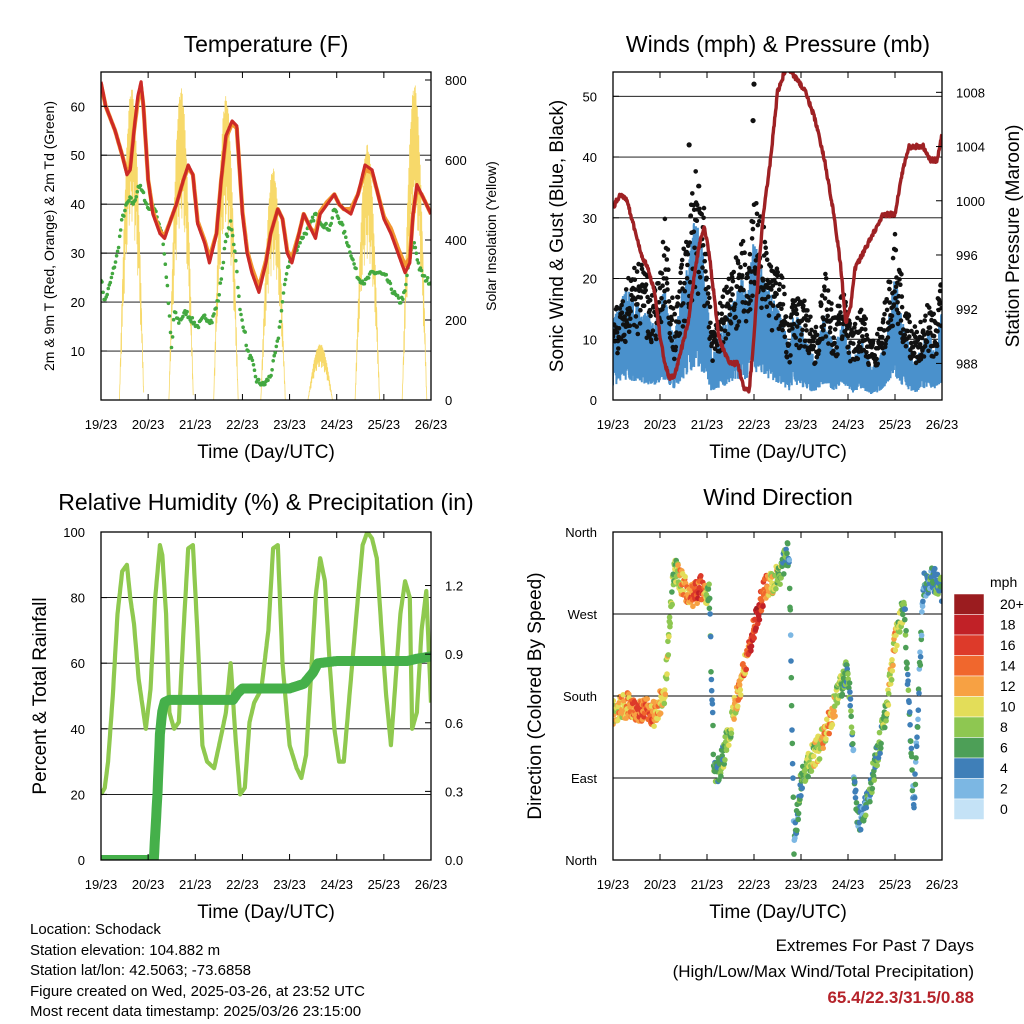 This screenshot has width=1024, height=1024. What do you see at coordinates (454, 860) in the screenshot?
I see `humidity-y2-tick-label: 0.0` at bounding box center [454, 860].